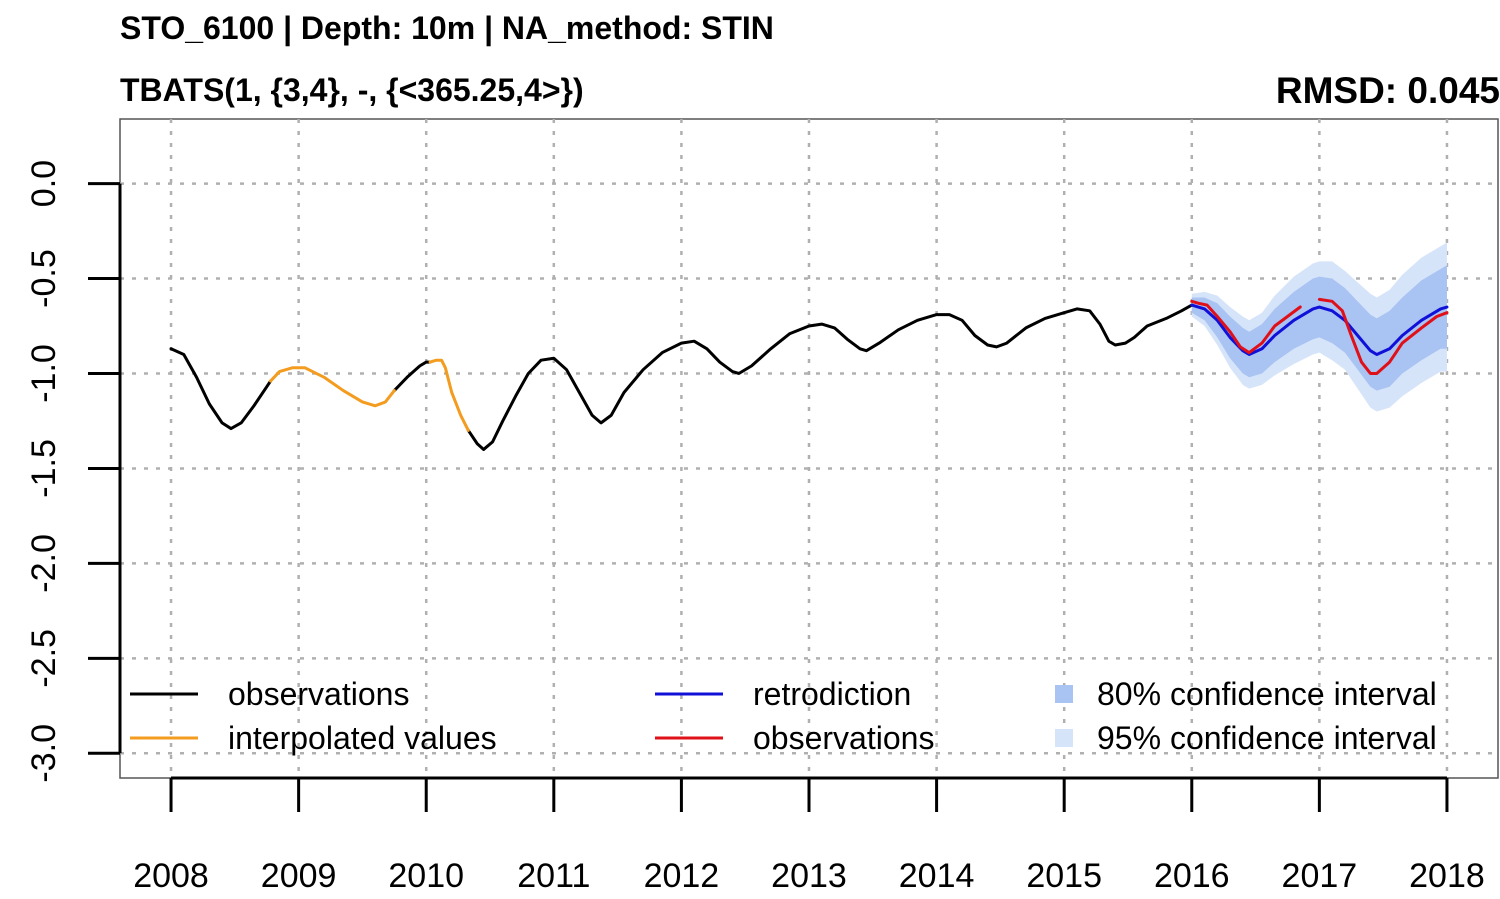  Describe the element at coordinates (832, 694) in the screenshot. I see `legend-label: retrodiction` at that location.